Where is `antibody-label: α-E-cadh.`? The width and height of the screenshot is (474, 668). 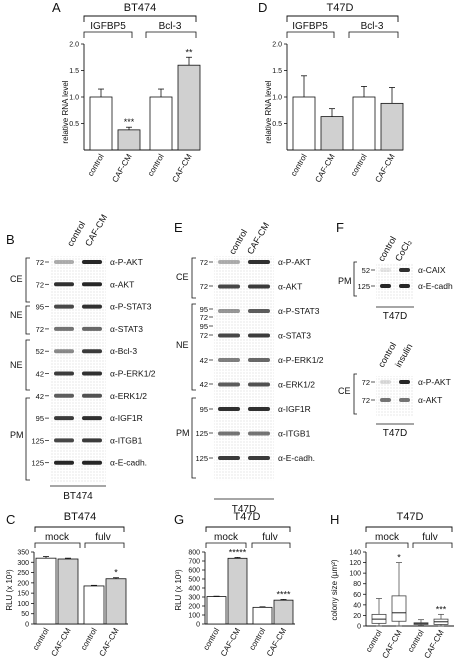
antibody-label: α-E-cadh. is located at coordinates (128, 463).